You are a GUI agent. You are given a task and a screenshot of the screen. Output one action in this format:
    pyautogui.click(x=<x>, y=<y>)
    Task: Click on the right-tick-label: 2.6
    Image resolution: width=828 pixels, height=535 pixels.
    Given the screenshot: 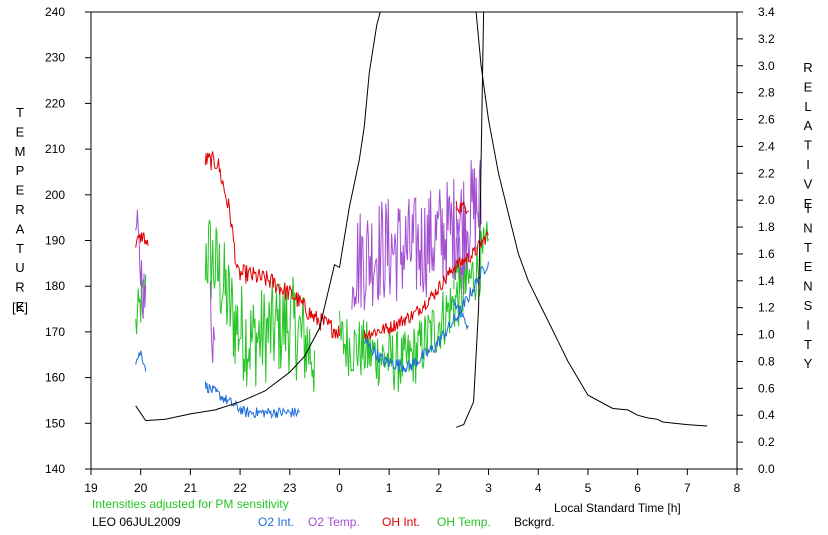 What is the action you would take?
    pyautogui.click(x=766, y=120)
    